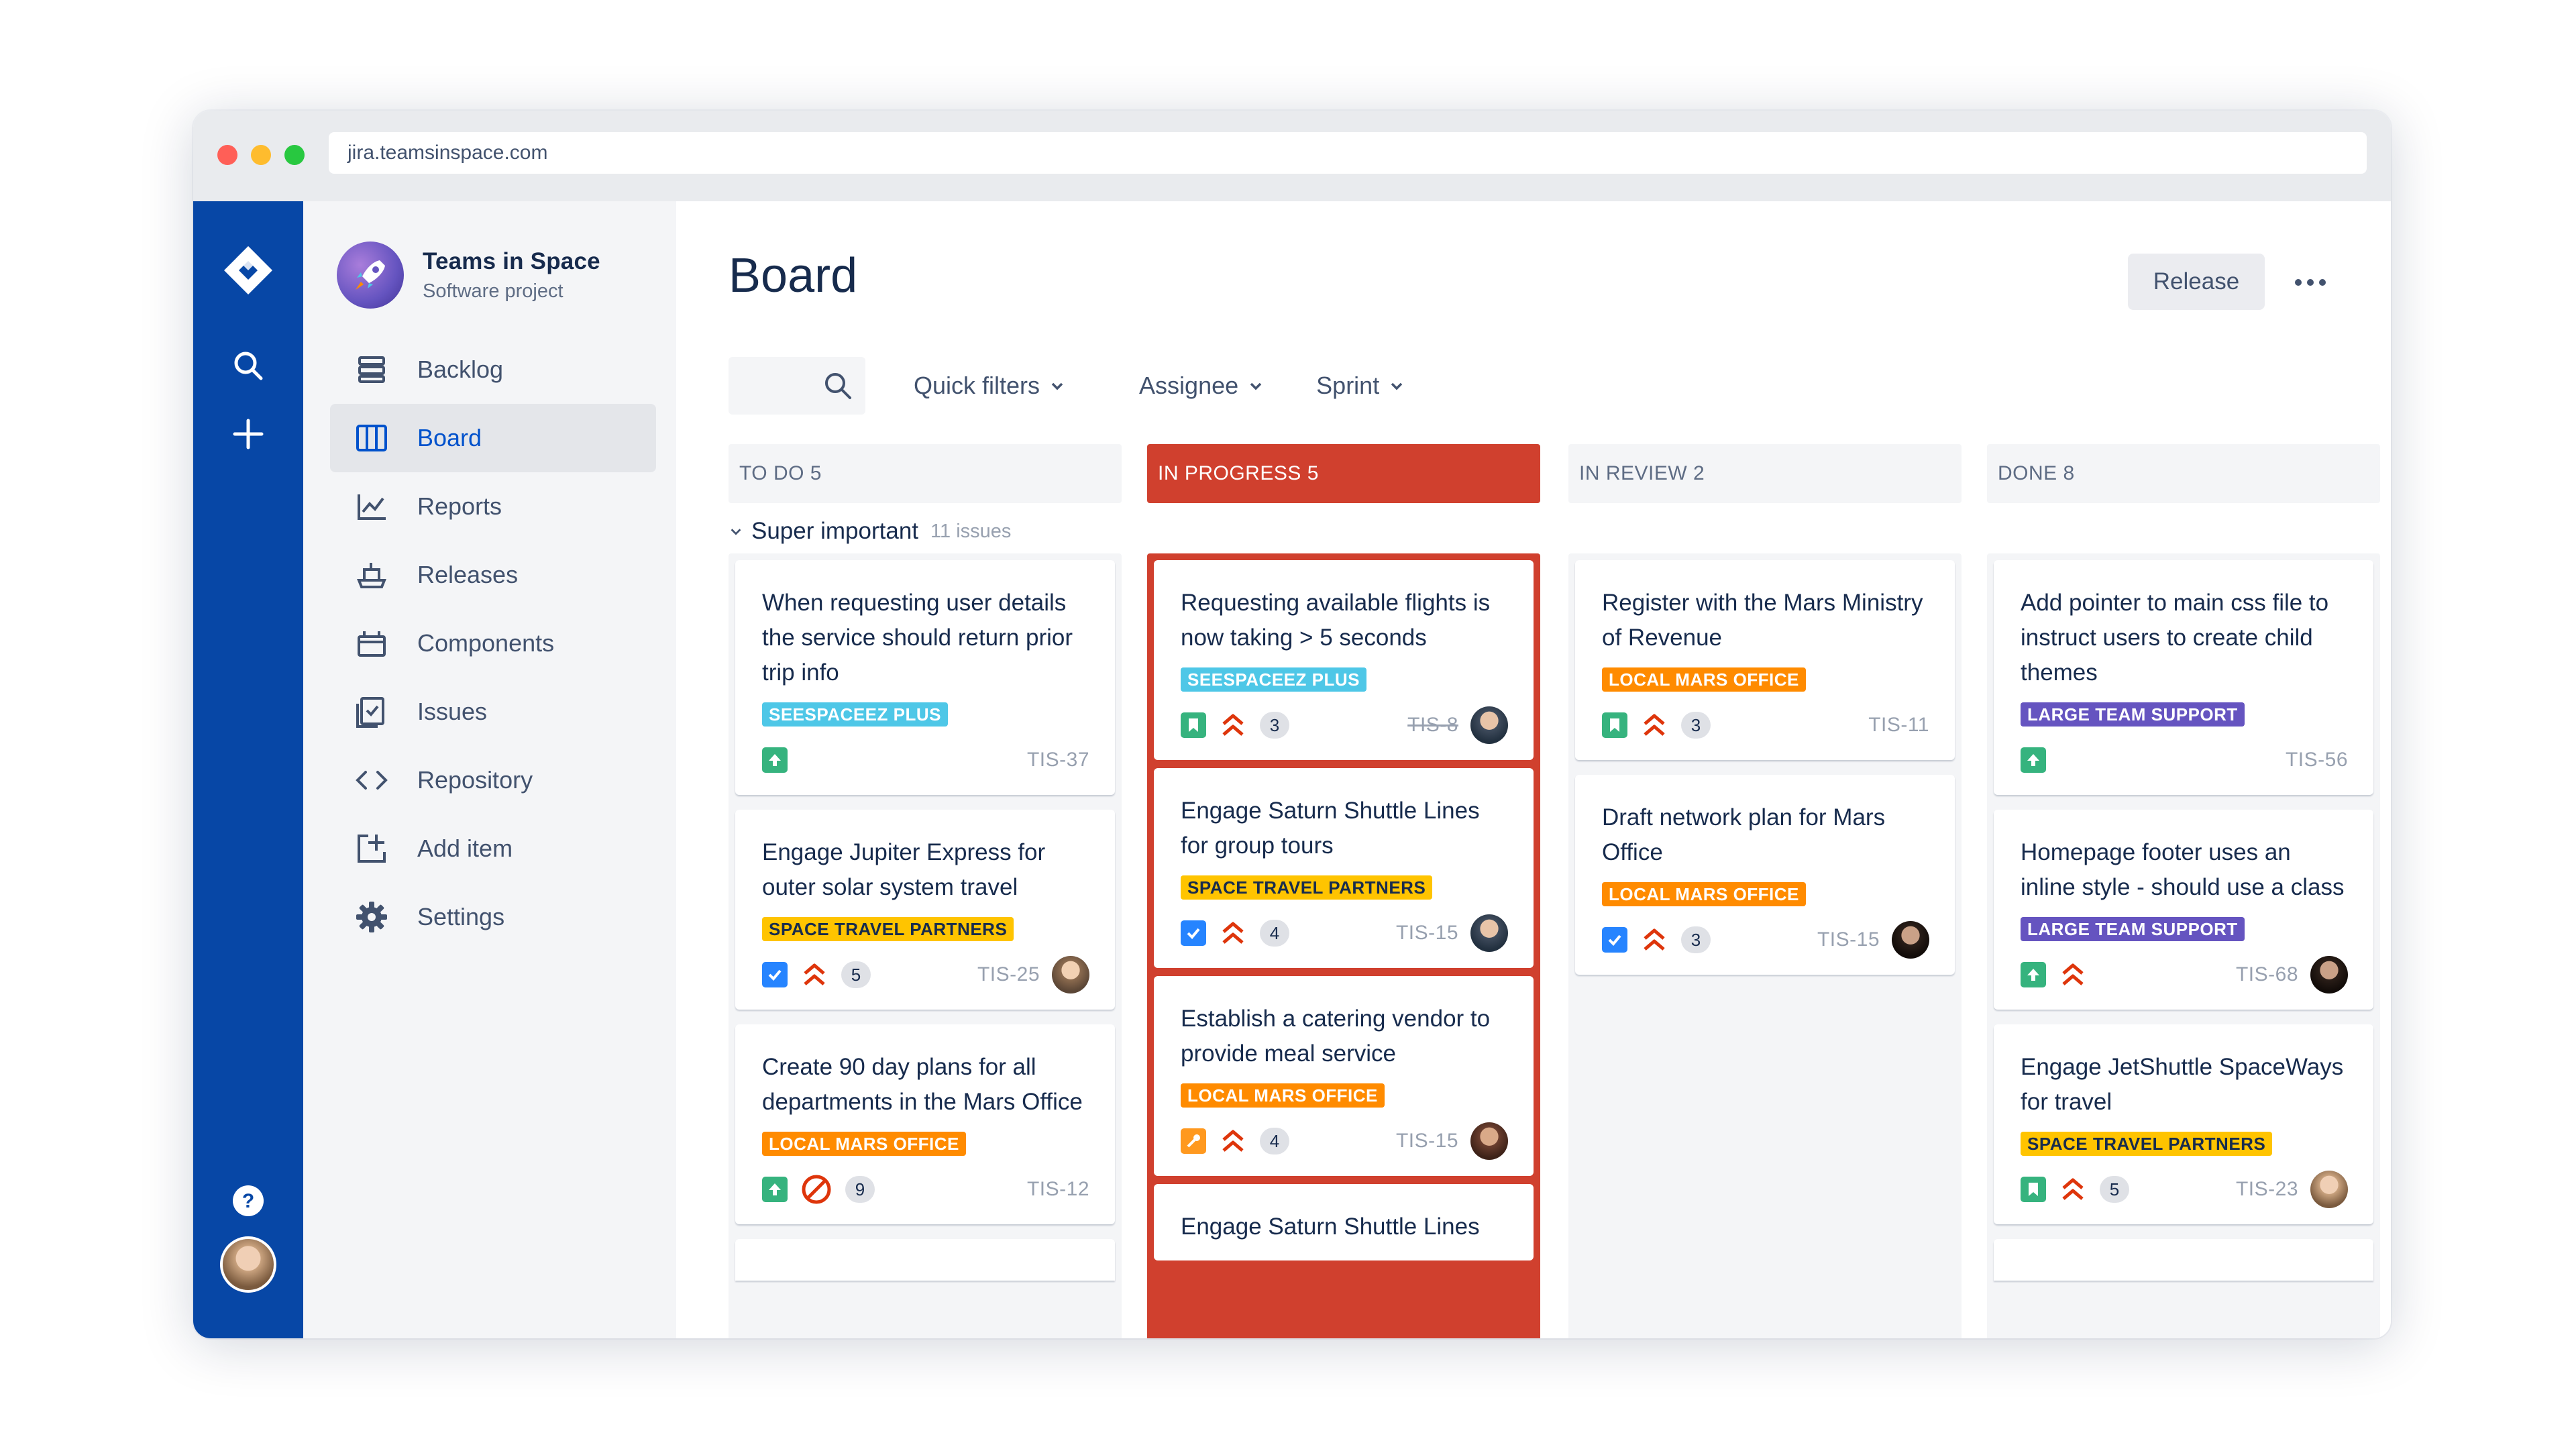 The height and width of the screenshot is (1449, 2576). I want to click on card-title: Engage Saturn Shuttle Lines, so click(1330, 1227).